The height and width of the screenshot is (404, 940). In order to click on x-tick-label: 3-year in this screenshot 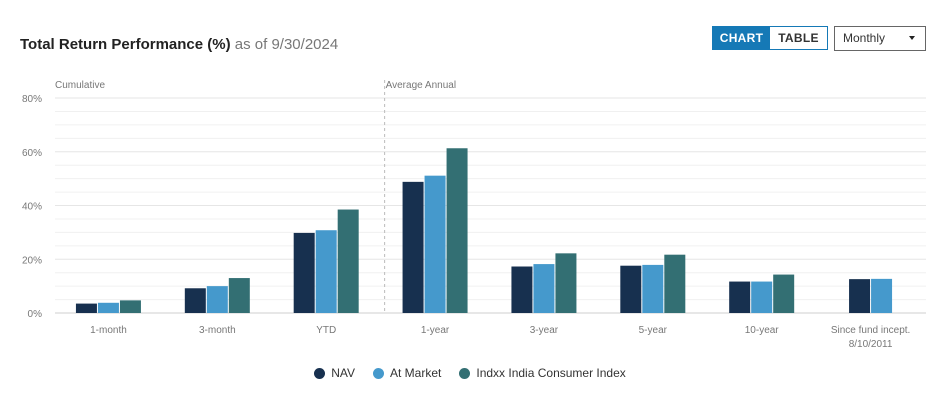, I will do `click(544, 330)`.